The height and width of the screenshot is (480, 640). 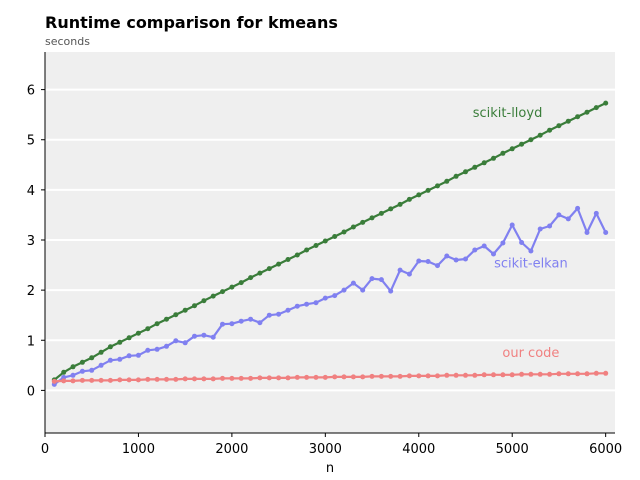 I want to click on series-label-our-code: our code, so click(x=530, y=353).